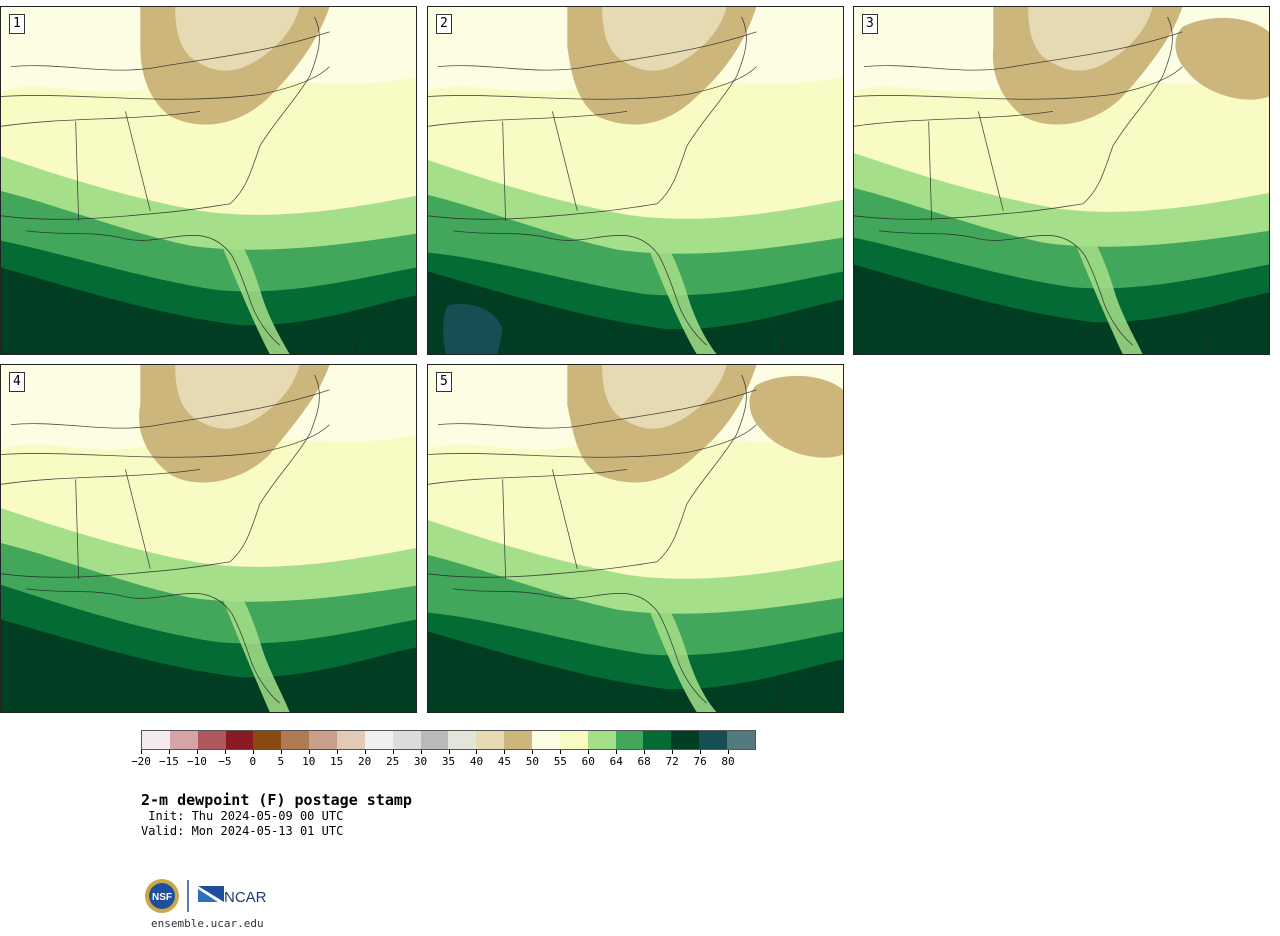 Image resolution: width=1280 pixels, height=936 pixels. I want to click on colorbar-tick-label: 76, so click(700, 761).